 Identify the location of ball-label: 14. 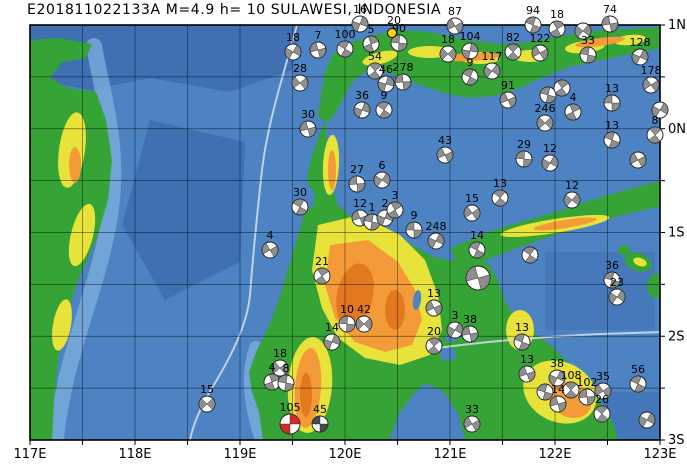
(477, 235).